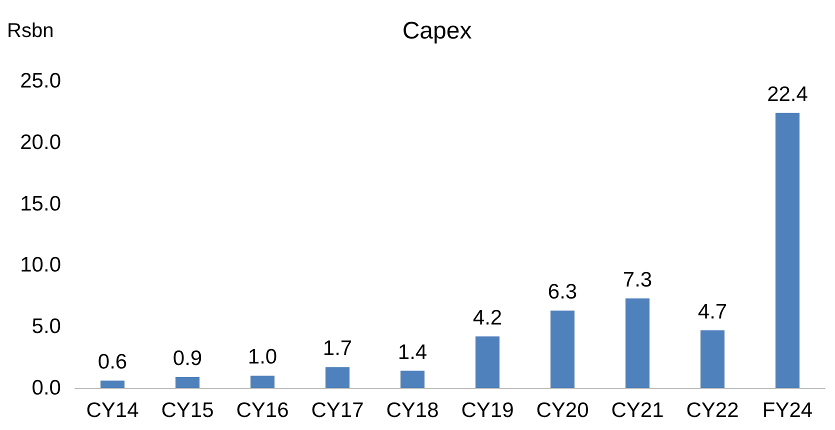 The image size is (835, 430). Describe the element at coordinates (46, 326) in the screenshot. I see `y-tick-label: 5.0` at that location.